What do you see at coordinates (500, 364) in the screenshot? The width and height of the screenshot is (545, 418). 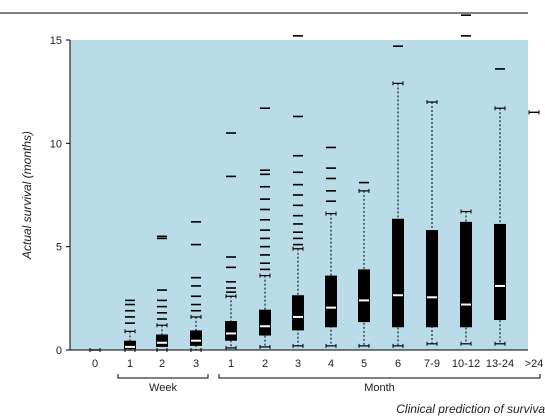 I see `x-tick-label: 13-24` at bounding box center [500, 364].